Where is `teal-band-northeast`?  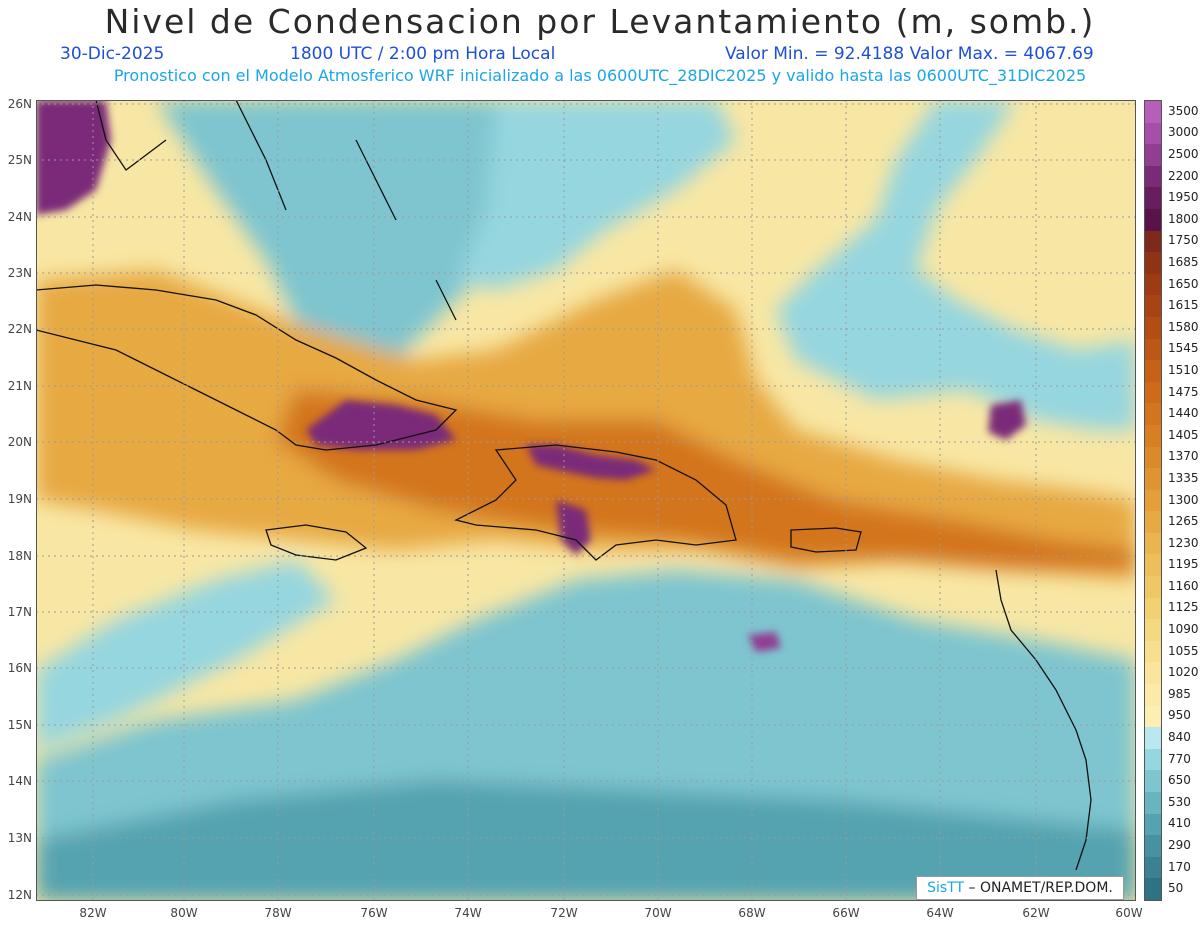 teal-band-northeast is located at coordinates (596, 195).